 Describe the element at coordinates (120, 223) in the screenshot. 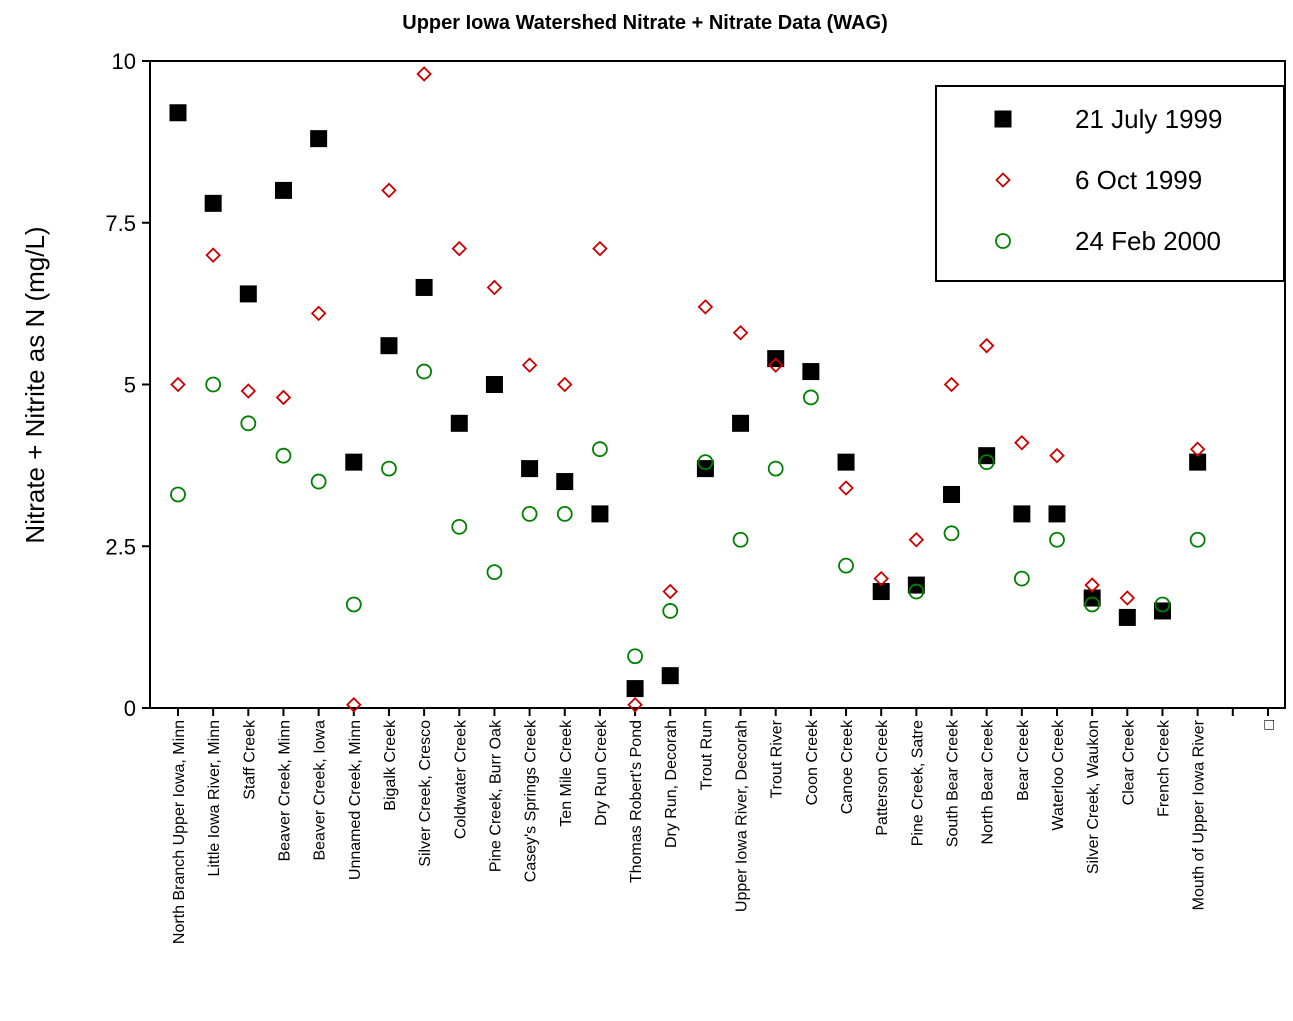

I see `y-tick-label: 7.5` at that location.